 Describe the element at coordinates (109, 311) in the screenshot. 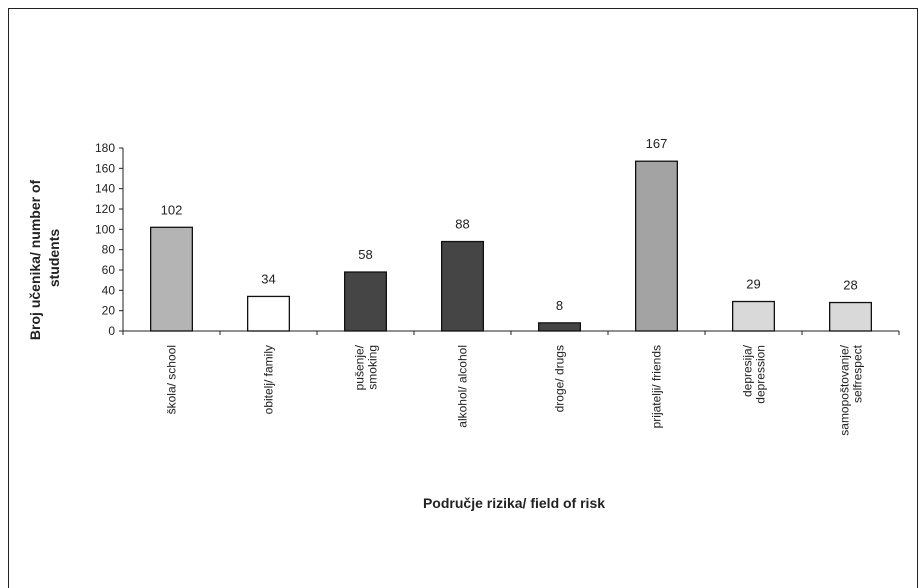

I see `y-tick-label: 20` at that location.